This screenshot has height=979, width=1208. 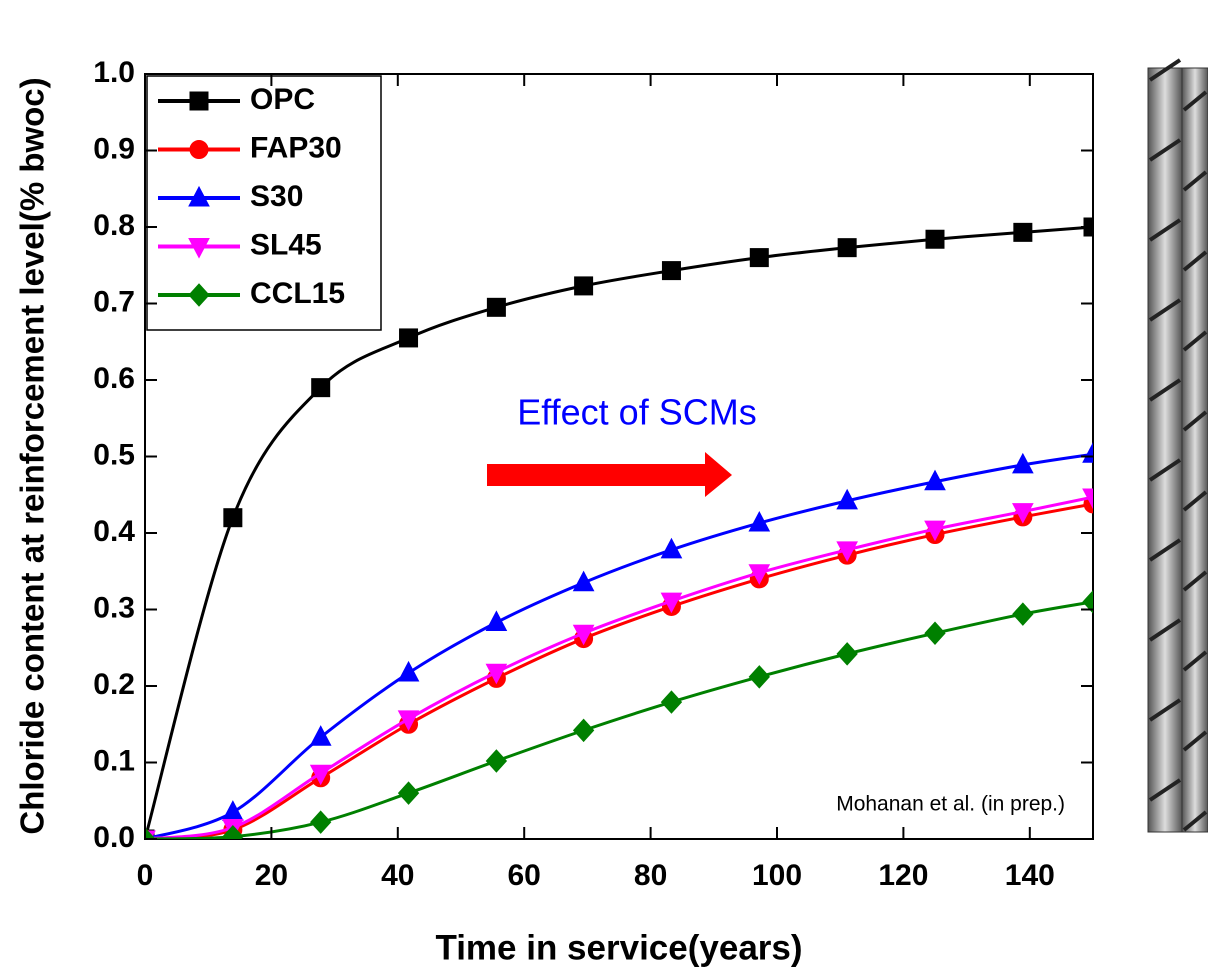 I want to click on legend-label: FAP30, so click(x=296, y=147).